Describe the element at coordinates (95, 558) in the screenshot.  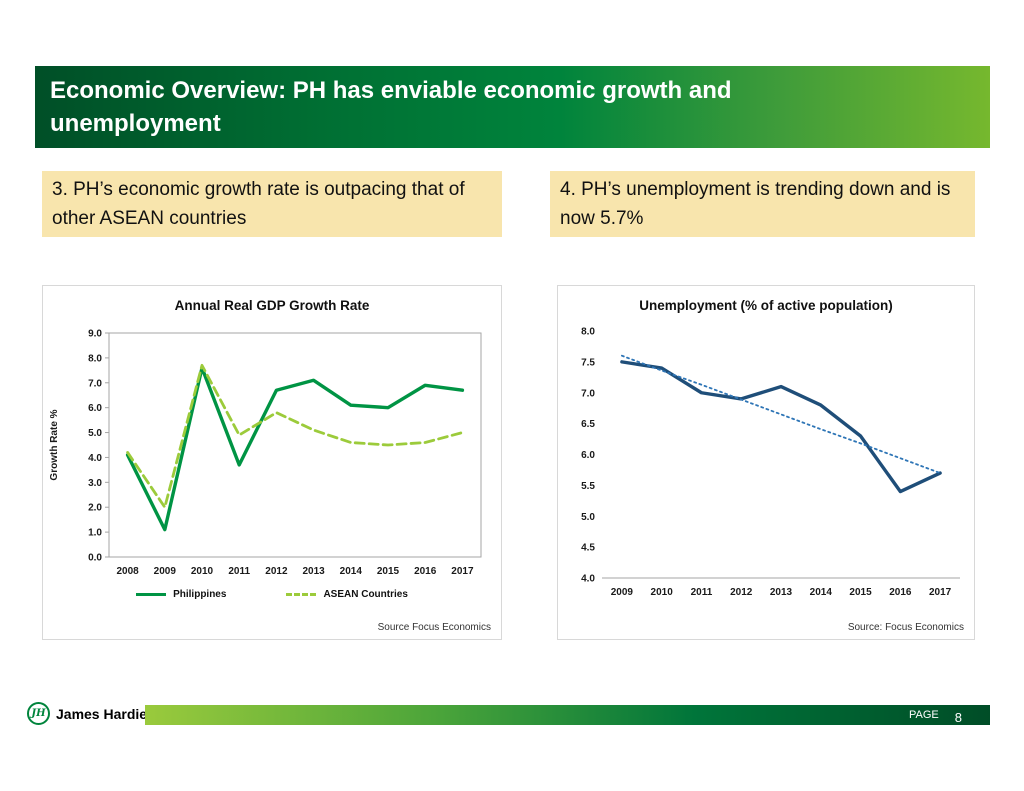
I see `svg-text: 0.0` at that location.